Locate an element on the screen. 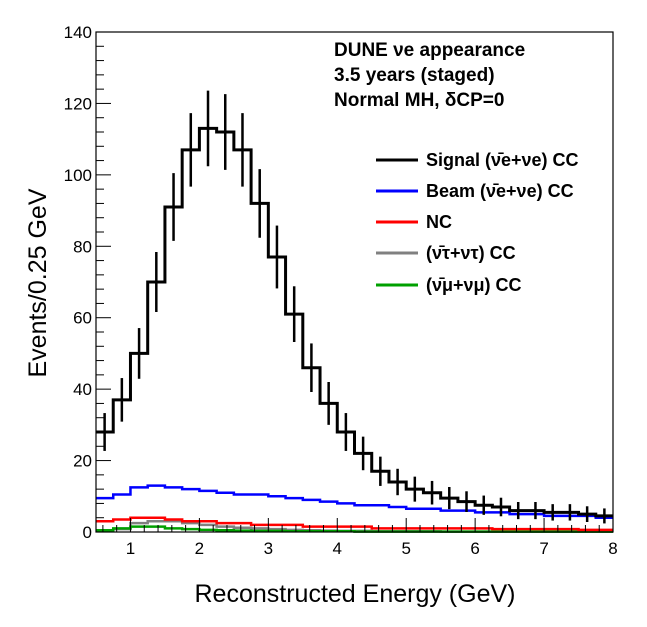 Image resolution: width=647 pixels, height=627 pixels. title-line-1: DUNE νe appearance is located at coordinates (429, 50).